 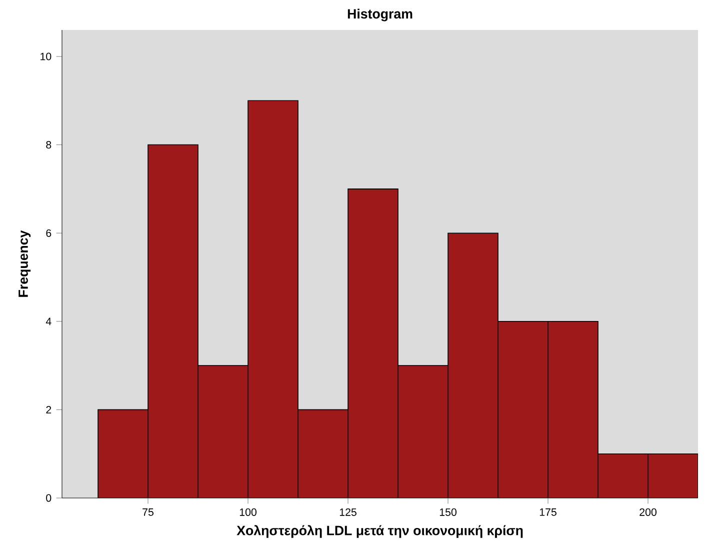 I want to click on y-tick-label: 0, so click(x=49, y=498).